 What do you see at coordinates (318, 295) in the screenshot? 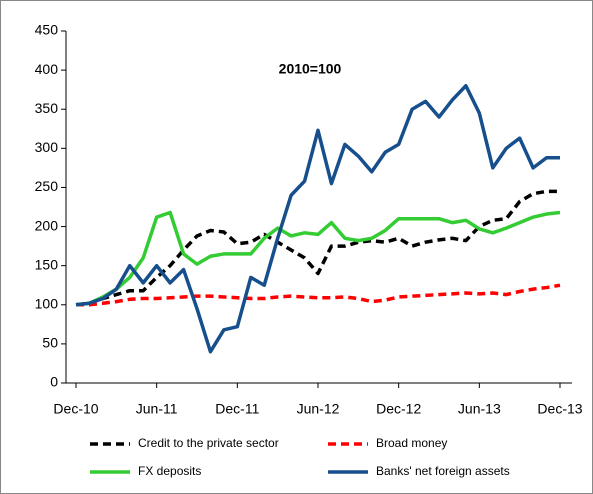
I see `series-line` at bounding box center [318, 295].